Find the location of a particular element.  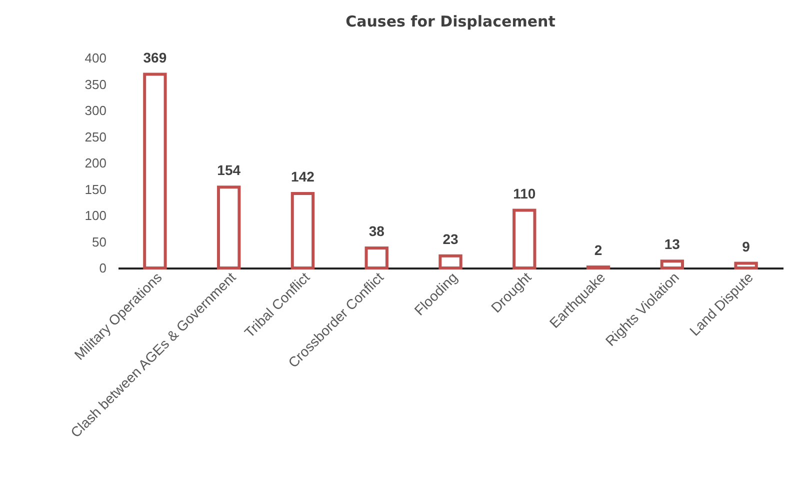

y-tick-label: 0 is located at coordinates (102, 268).